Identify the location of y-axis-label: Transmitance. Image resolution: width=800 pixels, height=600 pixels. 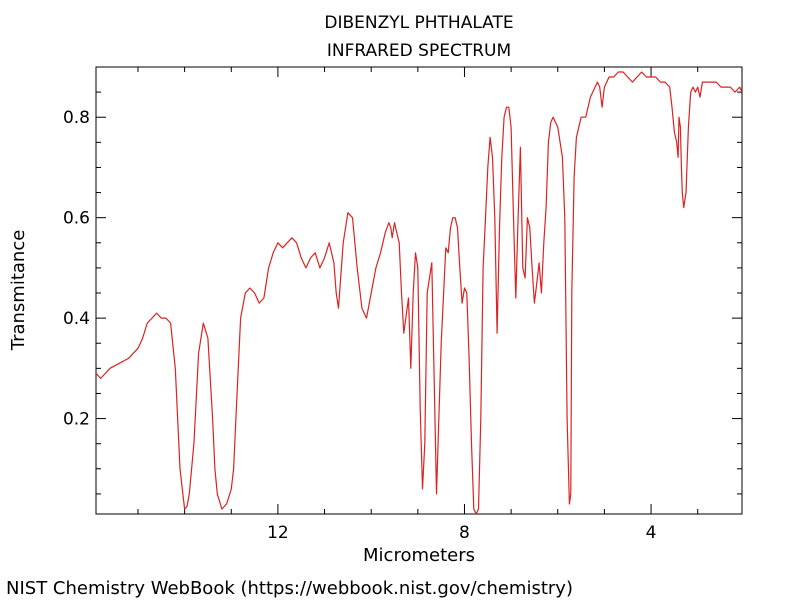
(18, 291).